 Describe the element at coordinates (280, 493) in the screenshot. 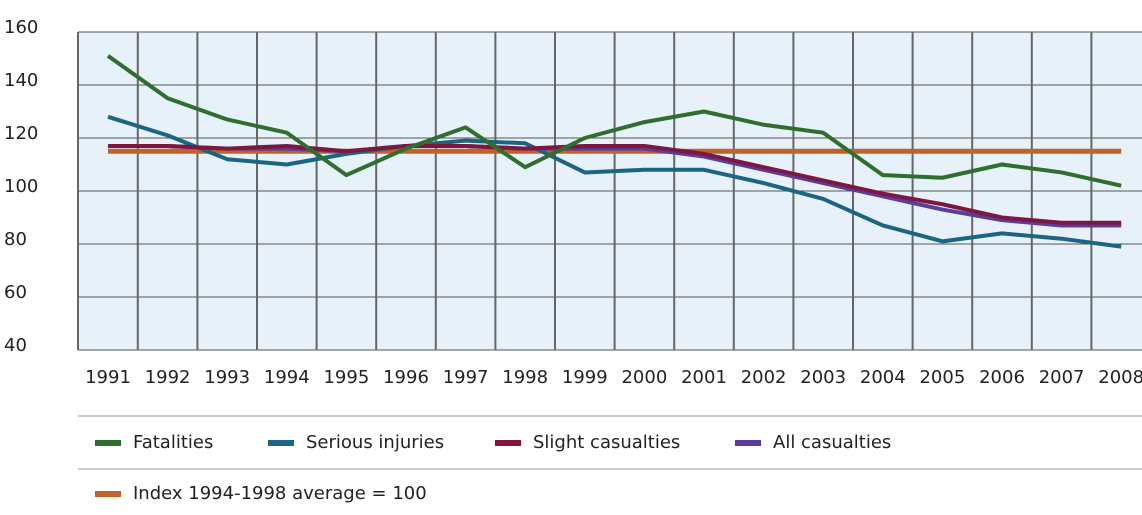

I see `legend-label: Index 1994-1998 average = 100` at that location.